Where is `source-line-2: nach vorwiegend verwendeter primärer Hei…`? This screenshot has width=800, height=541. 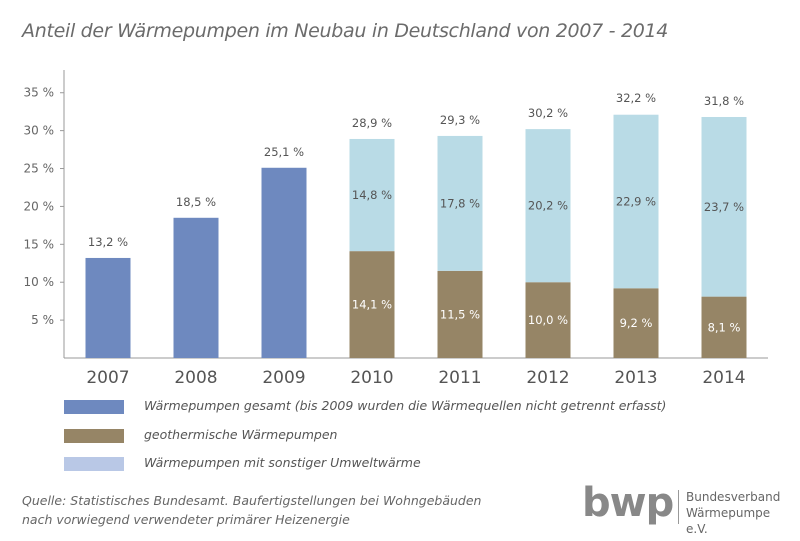 source-line-2: nach vorwiegend verwendeter primärer Hei… is located at coordinates (186, 519).